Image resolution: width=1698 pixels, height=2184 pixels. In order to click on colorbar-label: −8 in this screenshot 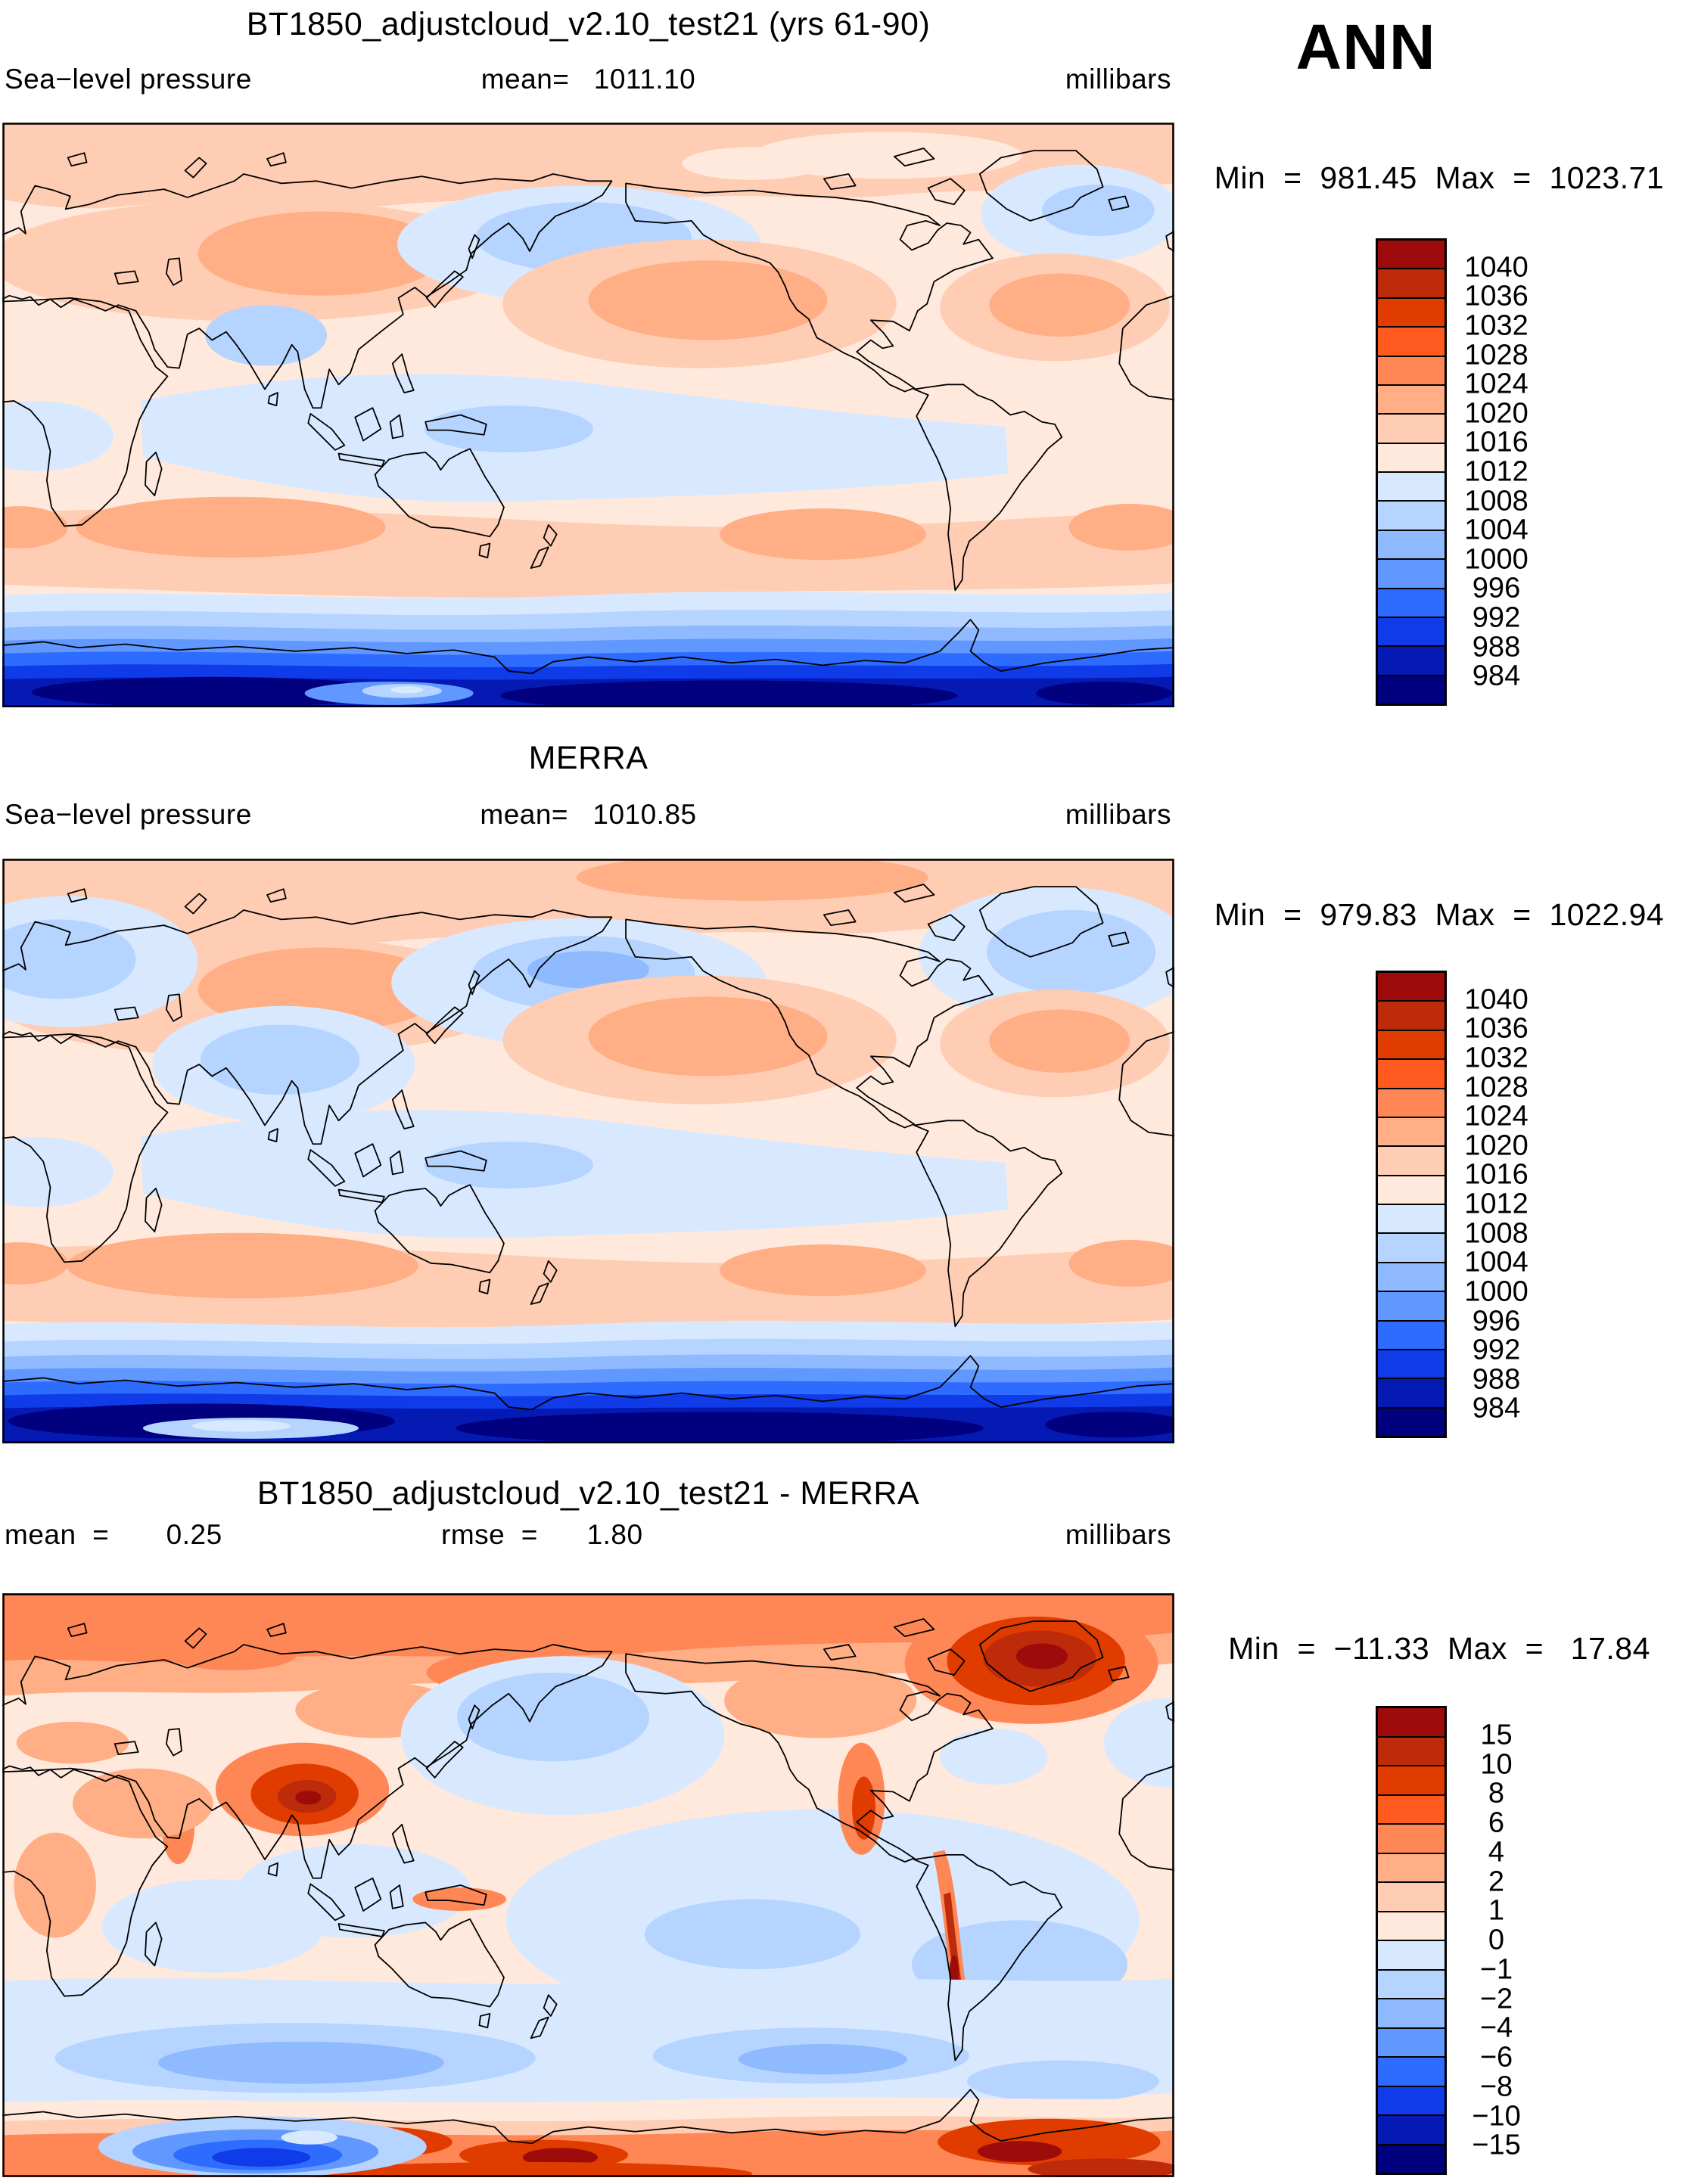, I will do `click(1496, 2087)`.